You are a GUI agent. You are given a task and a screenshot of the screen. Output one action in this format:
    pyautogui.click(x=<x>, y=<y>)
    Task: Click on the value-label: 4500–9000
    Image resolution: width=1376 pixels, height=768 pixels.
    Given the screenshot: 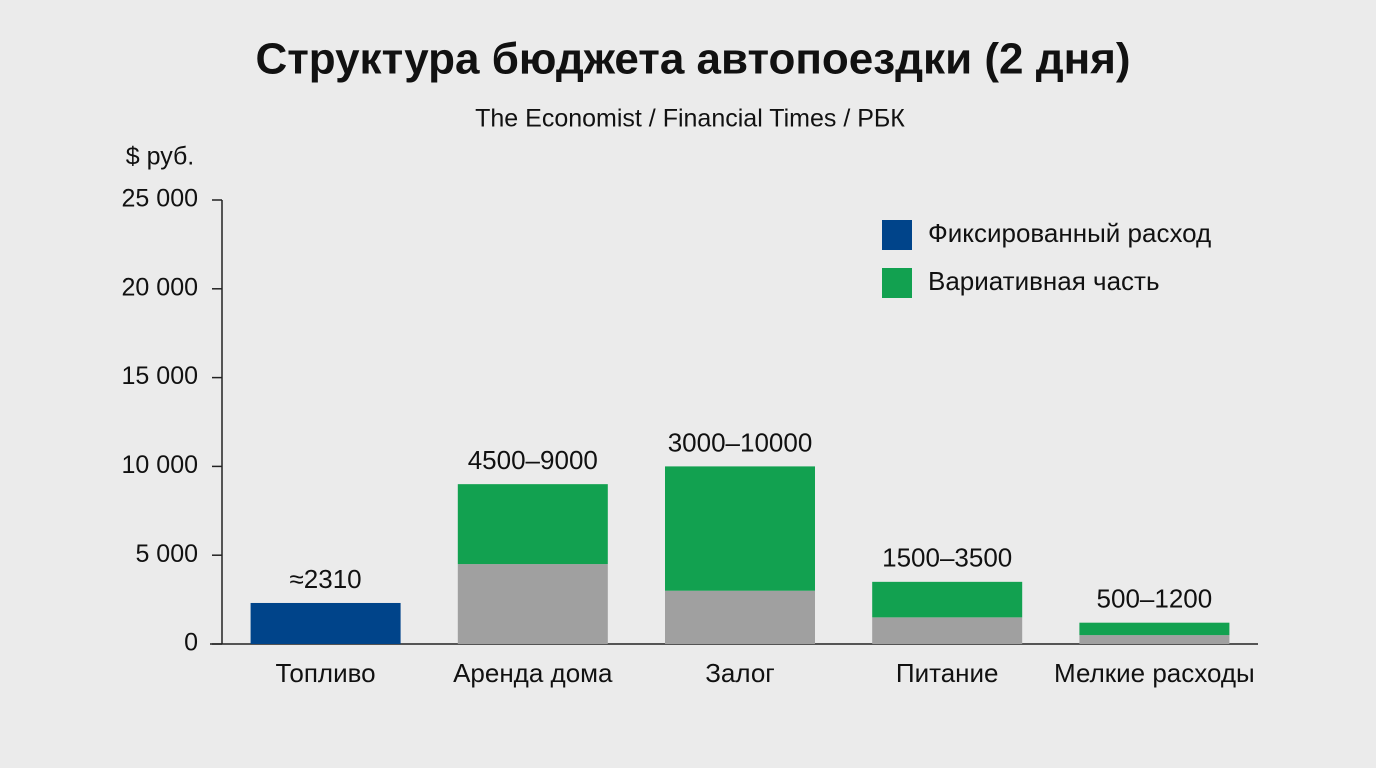 What is the action you would take?
    pyautogui.click(x=533, y=460)
    